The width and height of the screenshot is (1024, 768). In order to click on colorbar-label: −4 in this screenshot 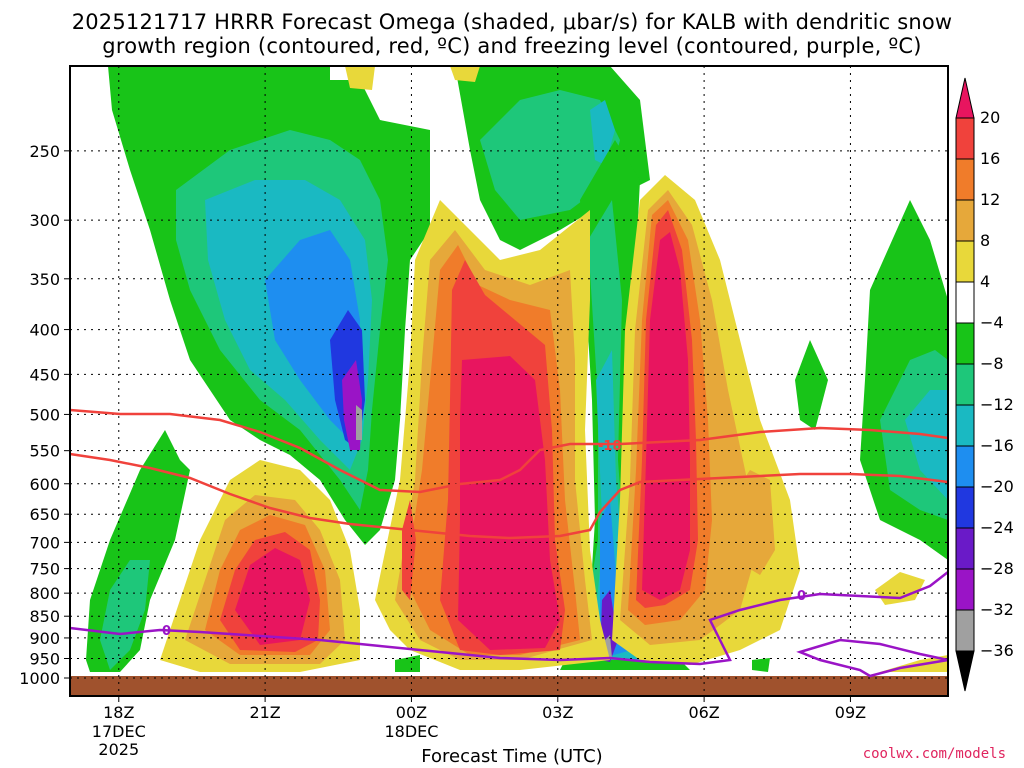, I will do `click(992, 322)`.